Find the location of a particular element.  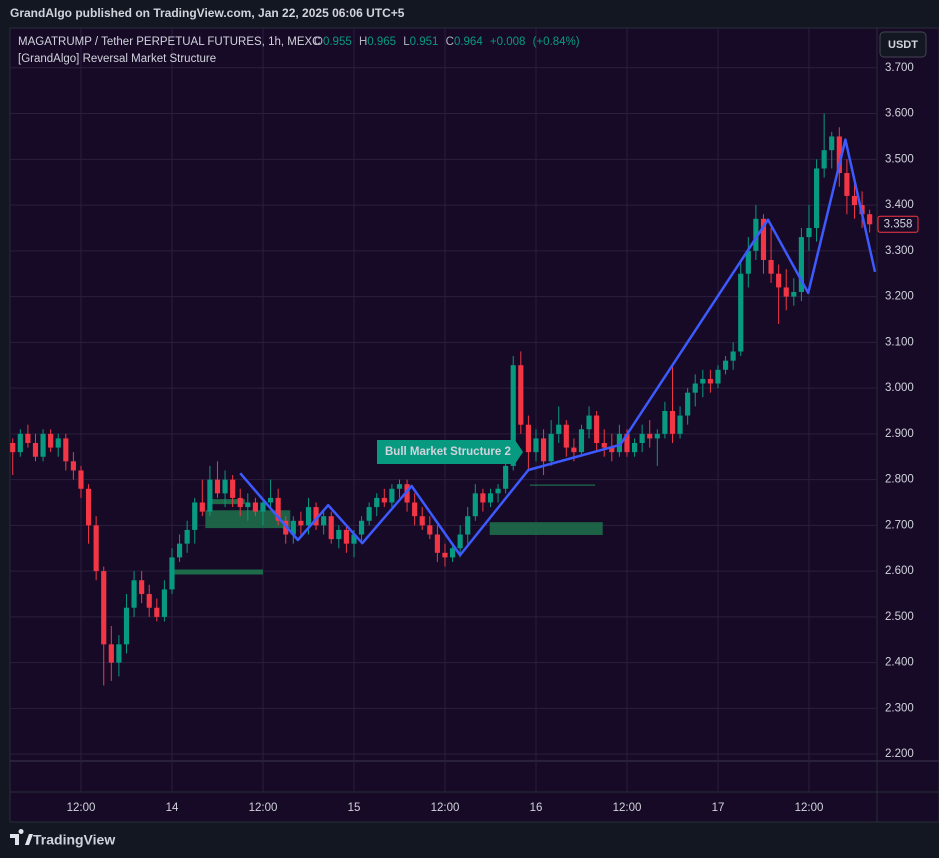

currency-label: USDT is located at coordinates (903, 45).